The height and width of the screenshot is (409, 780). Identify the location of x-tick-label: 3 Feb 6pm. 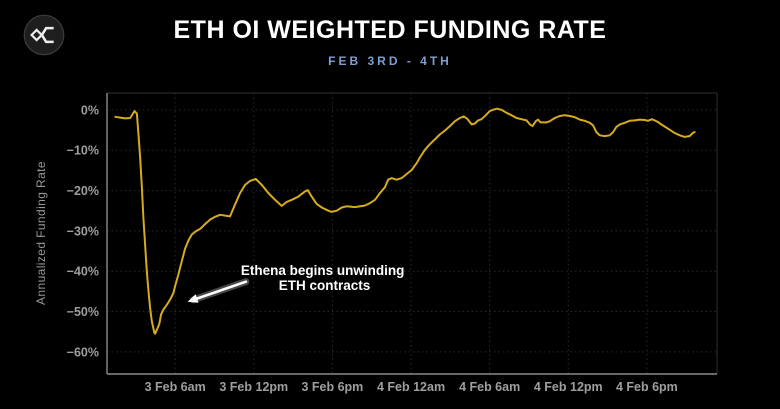
(332, 387).